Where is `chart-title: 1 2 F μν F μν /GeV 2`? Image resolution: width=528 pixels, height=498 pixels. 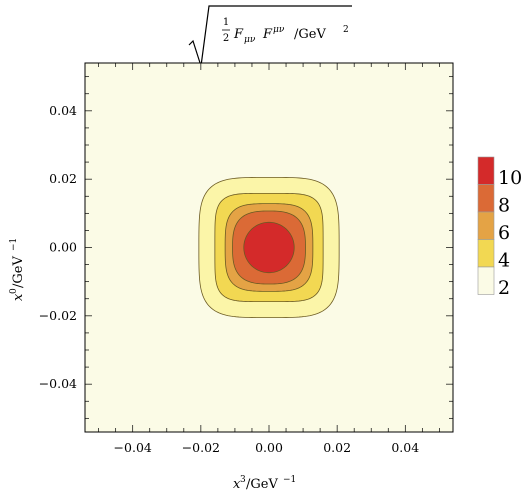 chart-title: 1 2 F μν F μν /GeV 2 is located at coordinates (270, 36).